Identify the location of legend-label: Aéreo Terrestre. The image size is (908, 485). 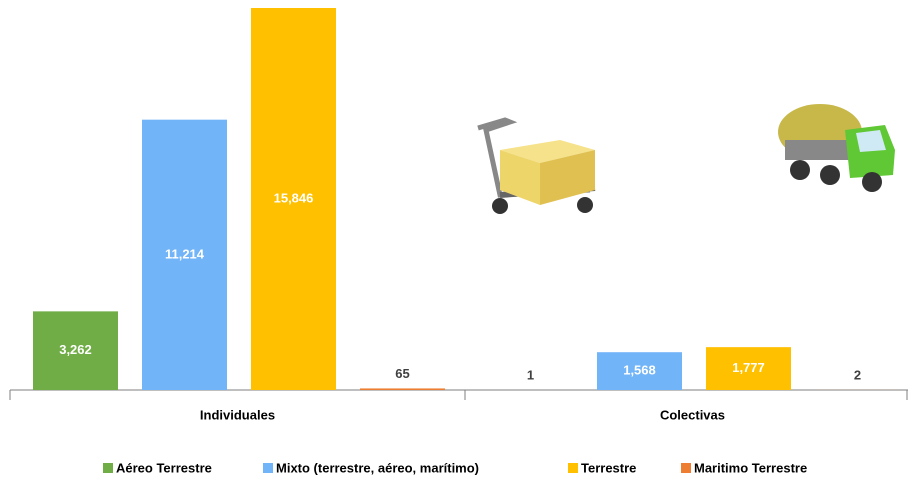
(164, 467).